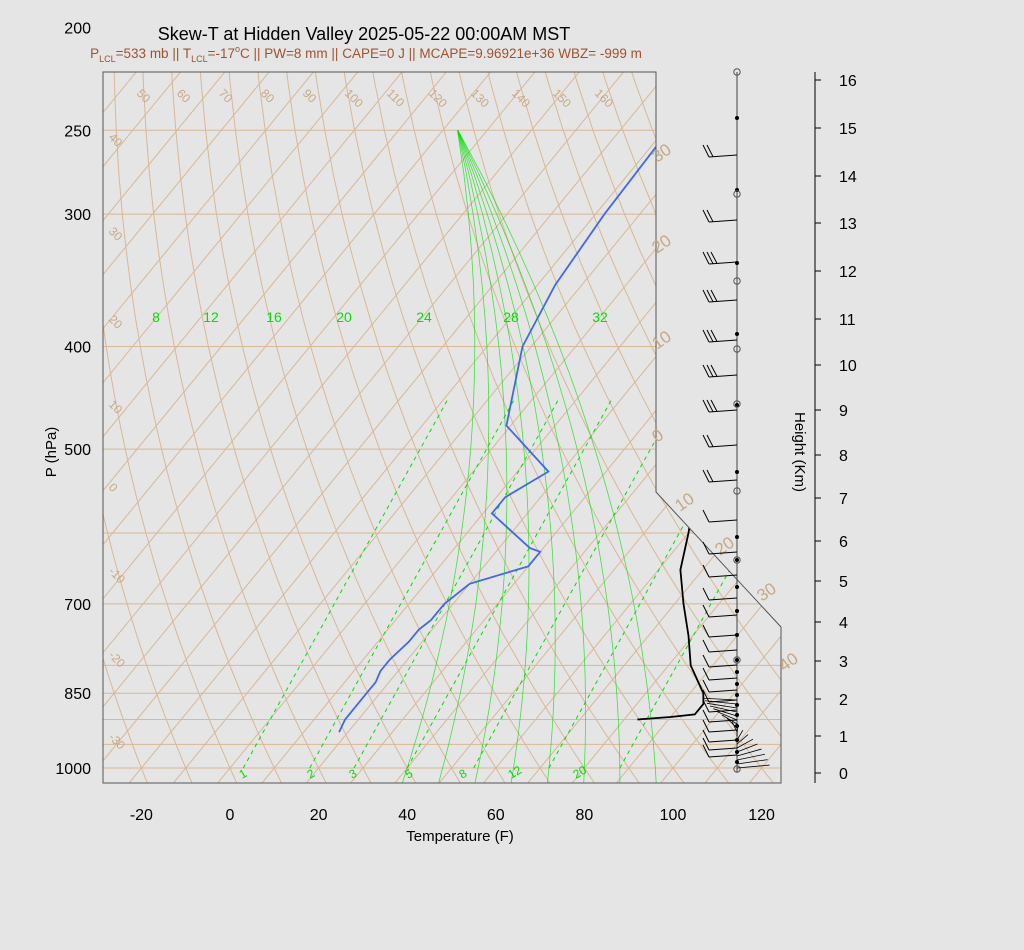  What do you see at coordinates (843, 411) in the screenshot?
I see `height-tick-label: 9` at bounding box center [843, 411].